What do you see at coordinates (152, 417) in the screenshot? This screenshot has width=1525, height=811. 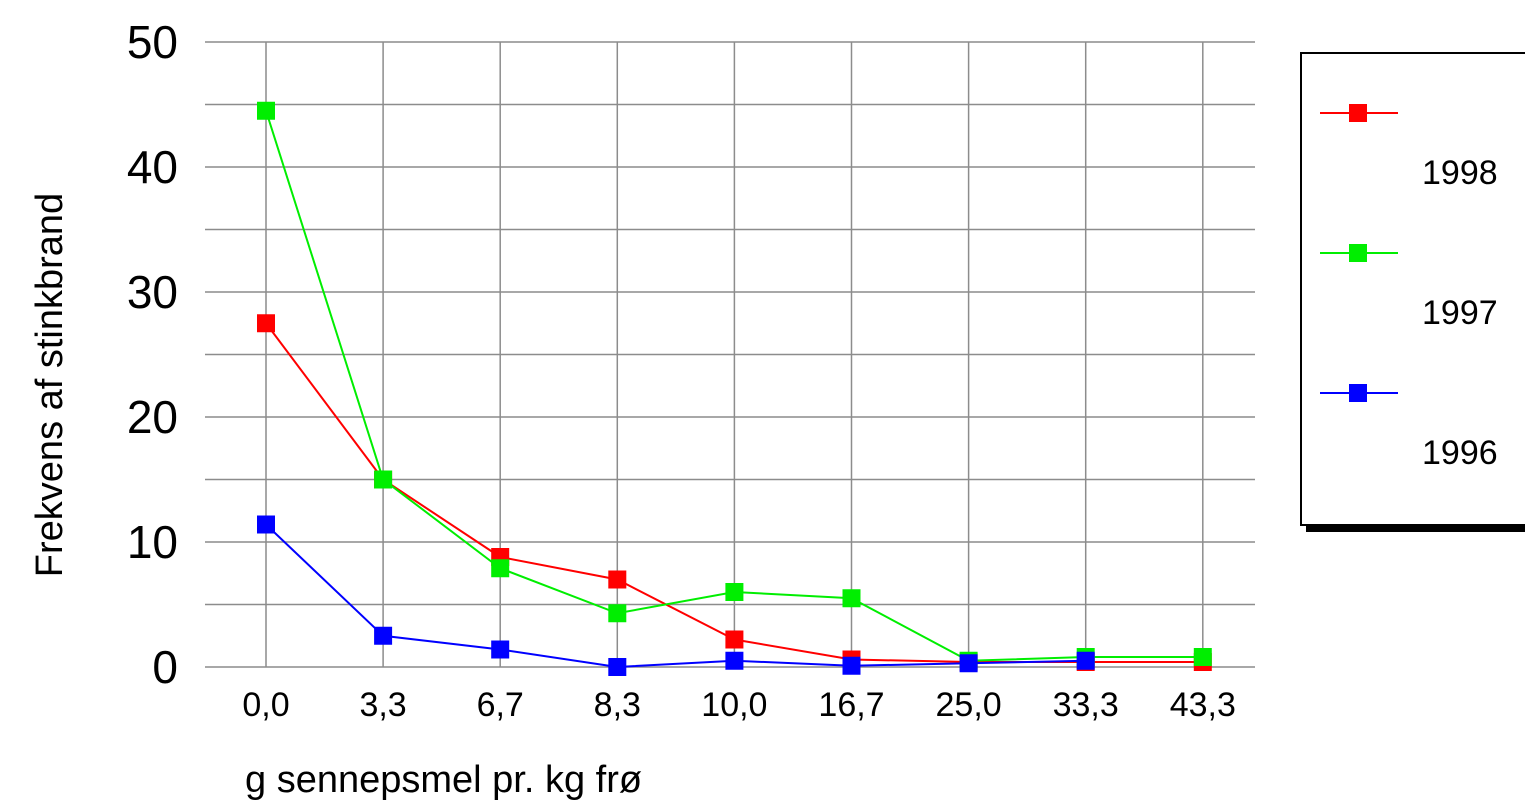 I see `y-tick-label: 20` at bounding box center [152, 417].